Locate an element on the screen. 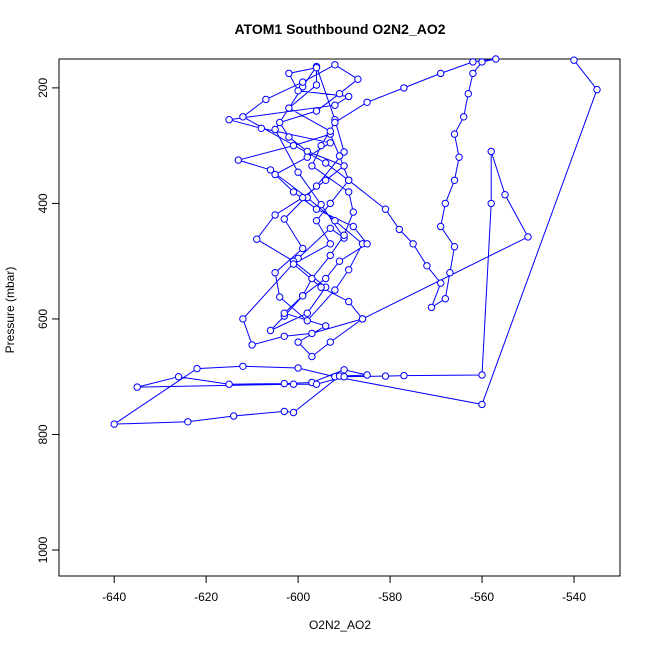 Image resolution: width=650 pixels, height=650 pixels. x-tick-label: -640 is located at coordinates (114, 597).